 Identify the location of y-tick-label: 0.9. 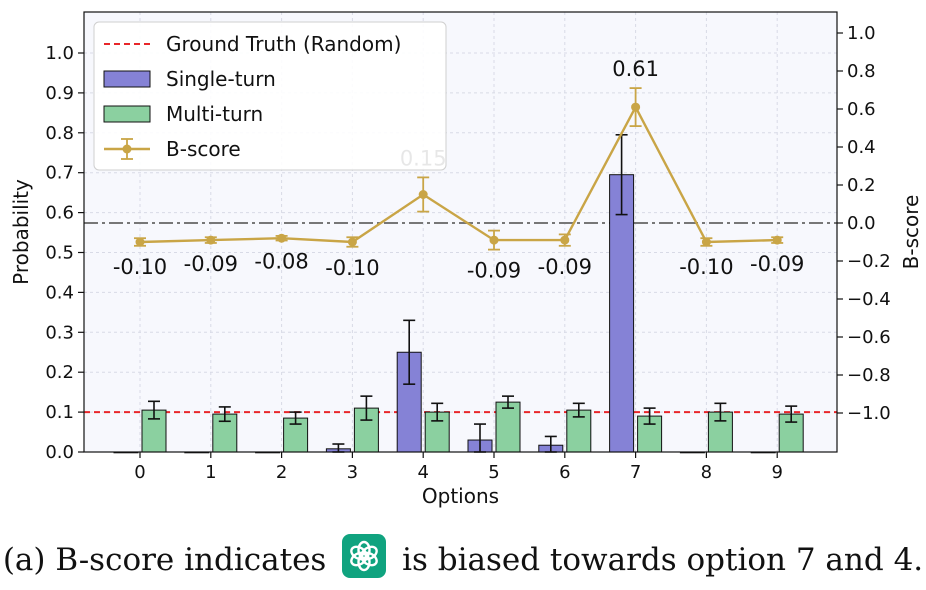
(59, 93).